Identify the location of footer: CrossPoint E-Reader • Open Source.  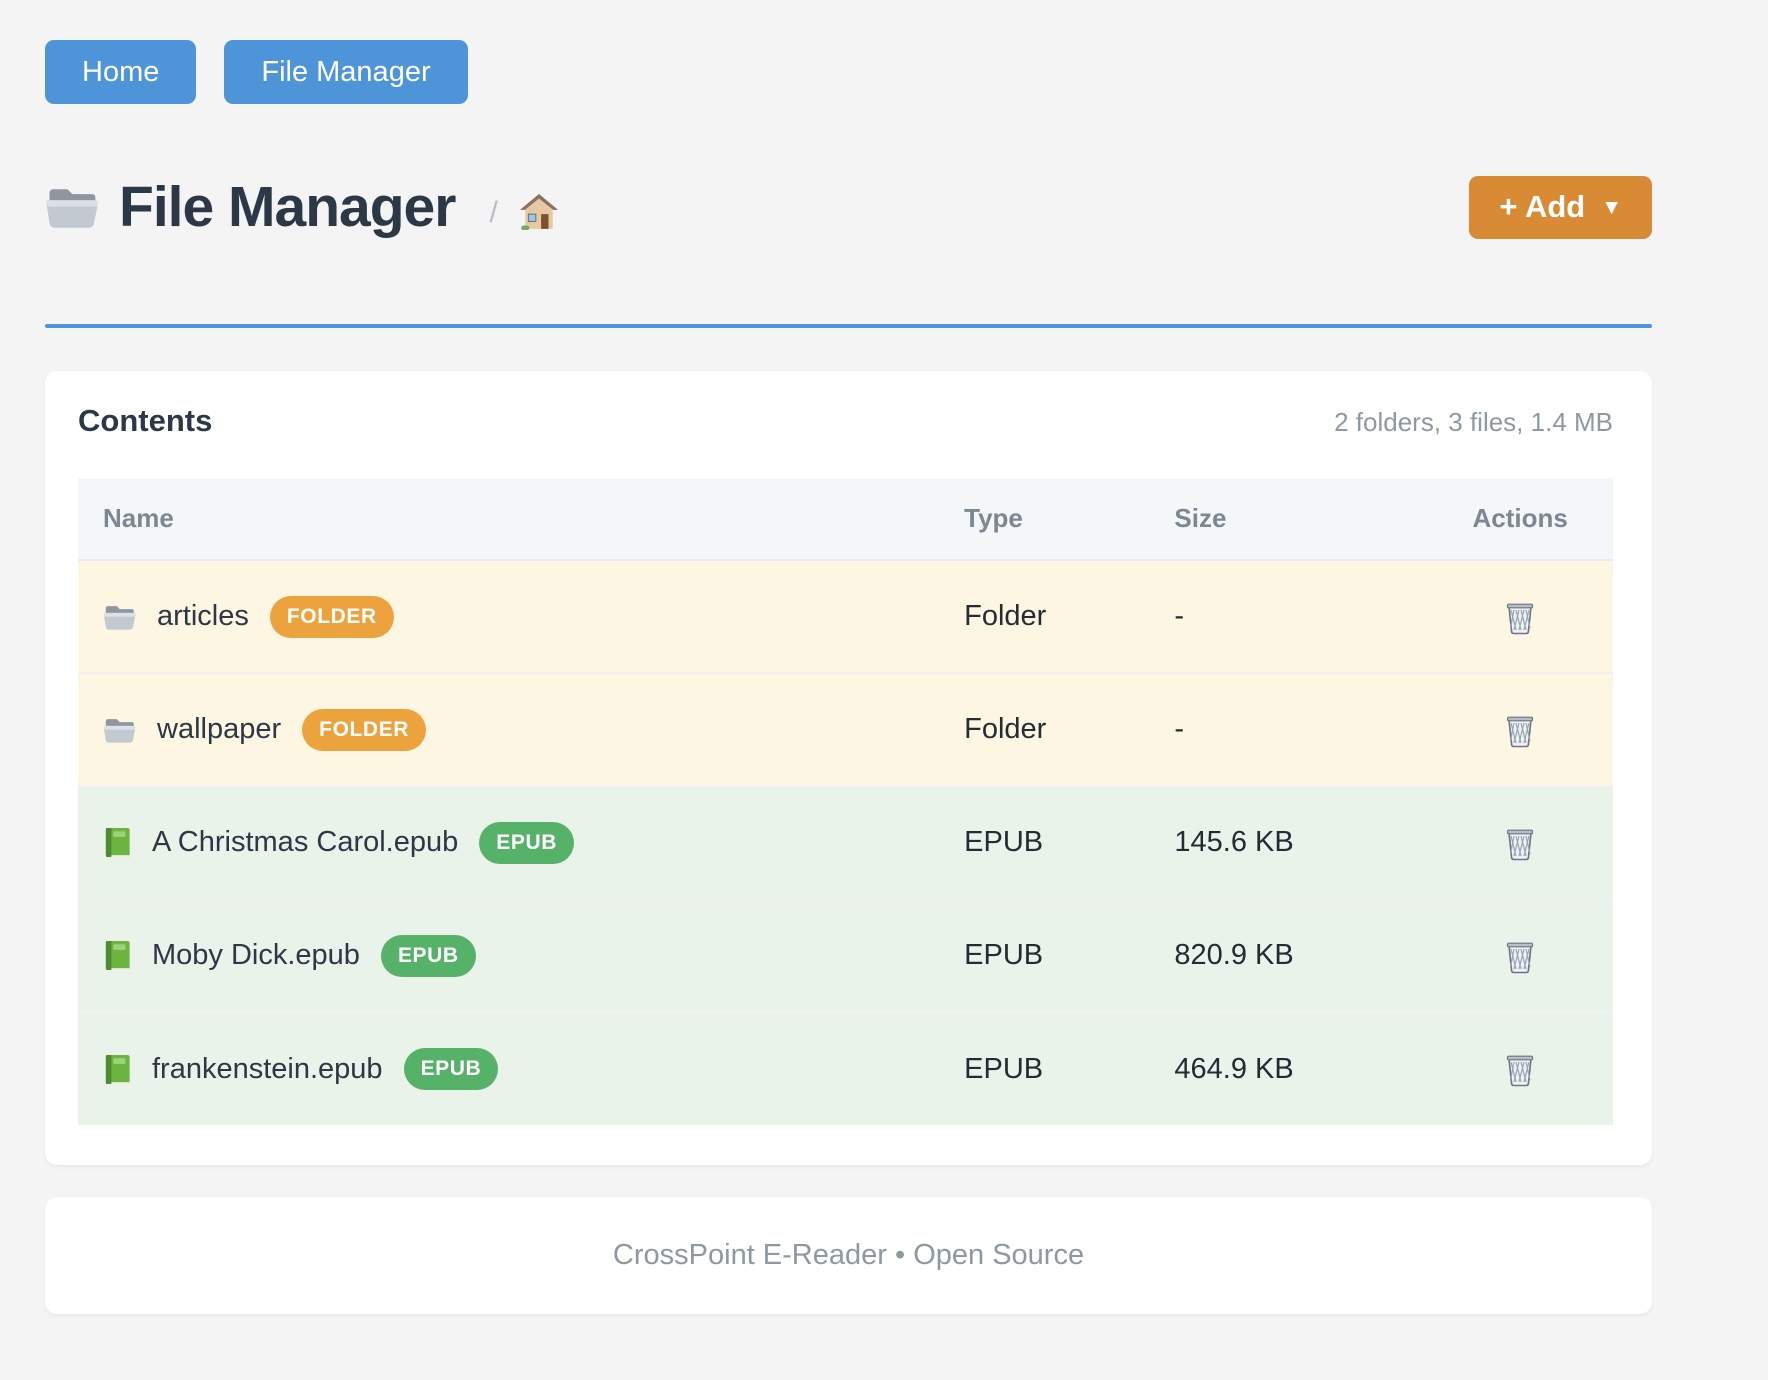
(848, 1255).